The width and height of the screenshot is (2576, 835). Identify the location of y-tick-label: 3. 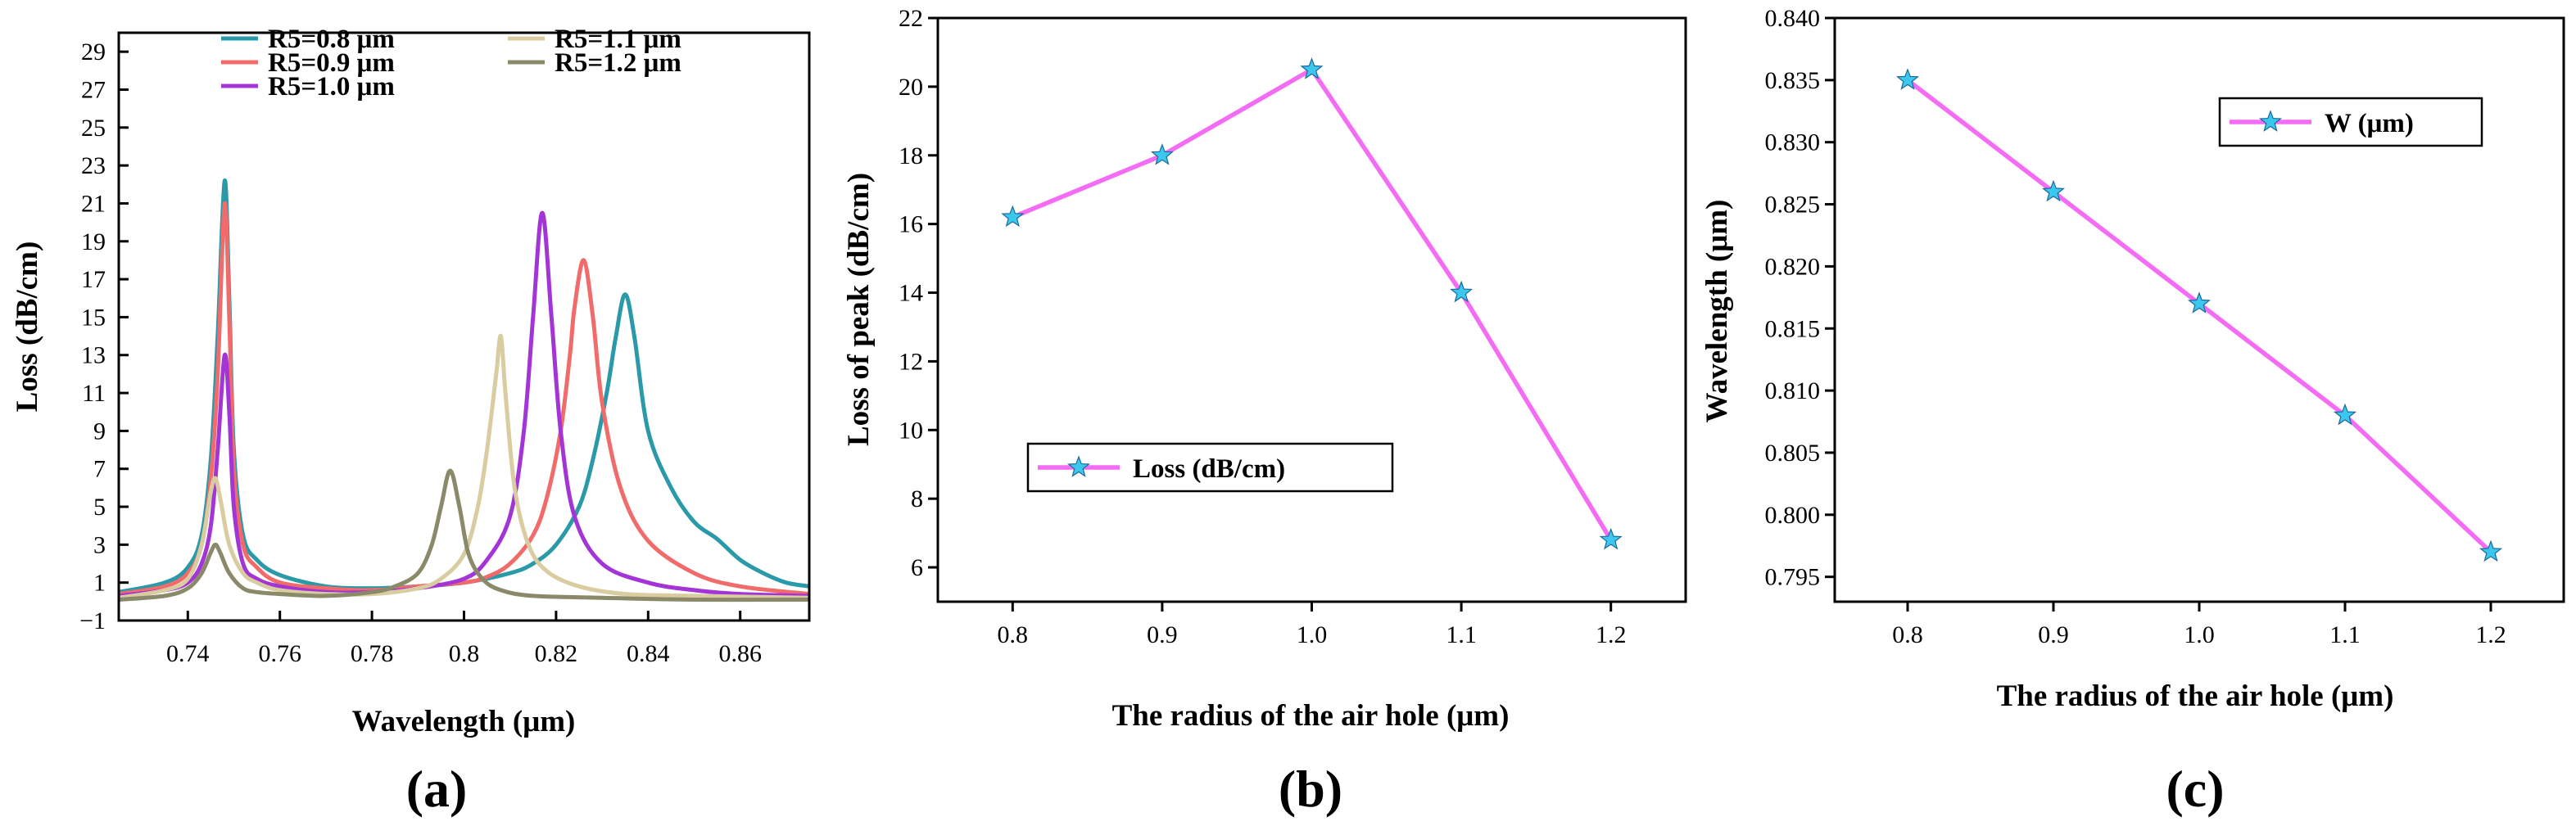
(99, 544).